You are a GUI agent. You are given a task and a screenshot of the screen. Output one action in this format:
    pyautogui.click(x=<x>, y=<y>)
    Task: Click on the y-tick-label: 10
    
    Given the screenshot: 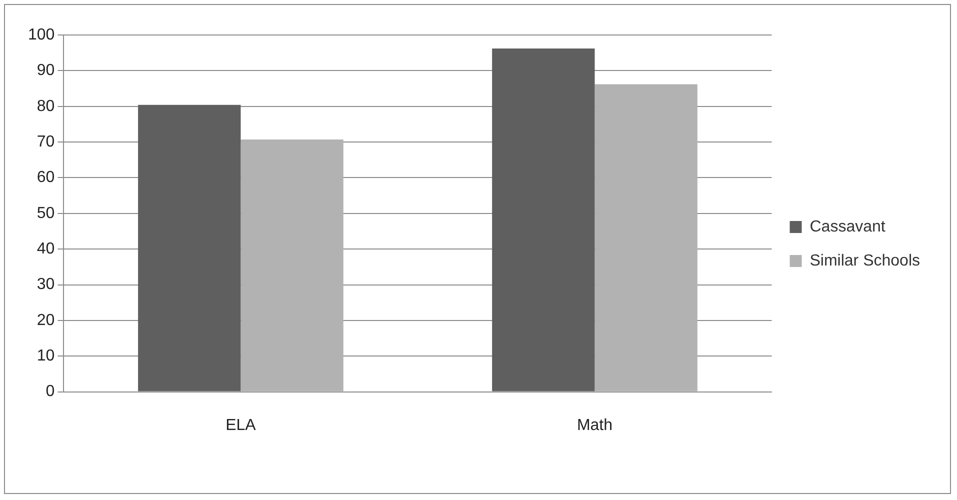 What is the action you would take?
    pyautogui.click(x=45, y=356)
    